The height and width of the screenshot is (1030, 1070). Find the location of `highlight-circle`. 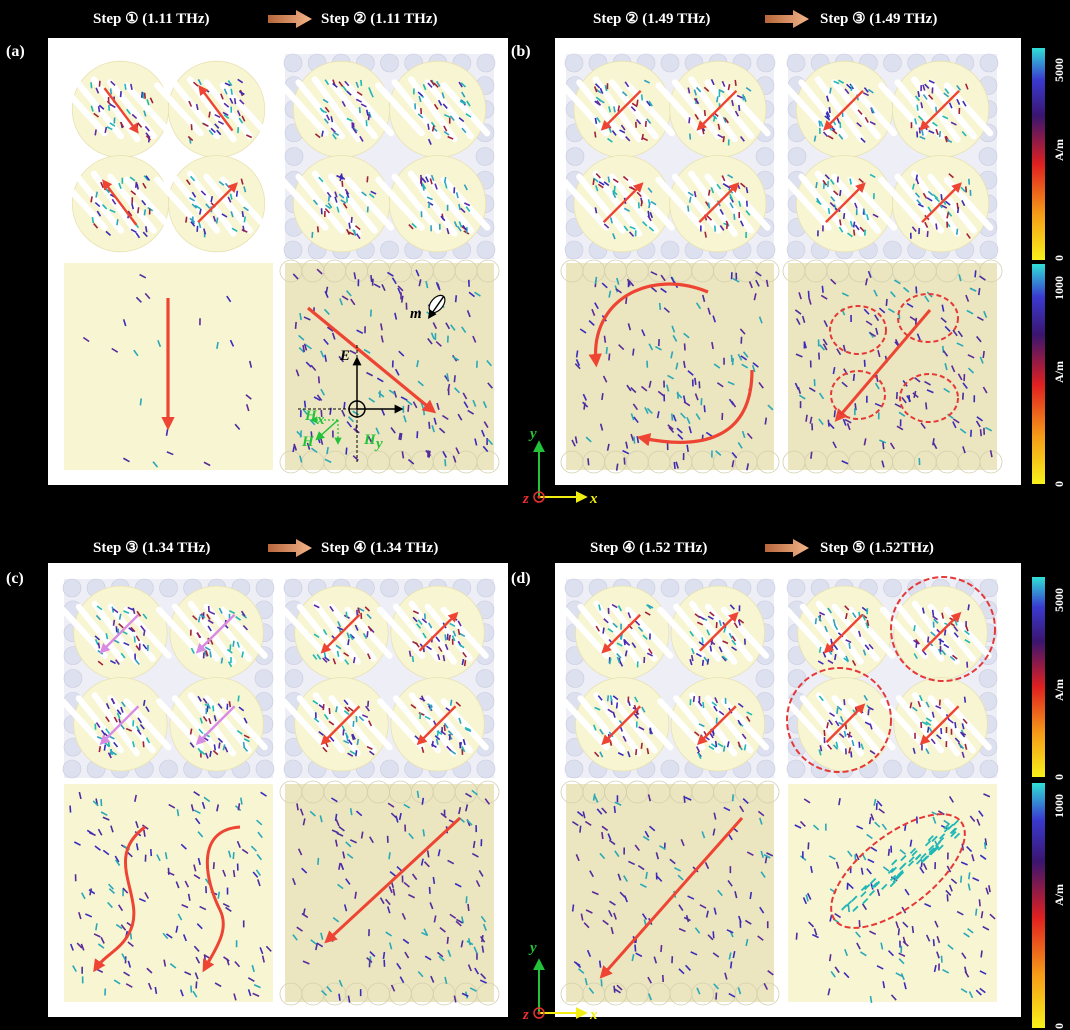

highlight-circle is located at coordinates (839, 720).